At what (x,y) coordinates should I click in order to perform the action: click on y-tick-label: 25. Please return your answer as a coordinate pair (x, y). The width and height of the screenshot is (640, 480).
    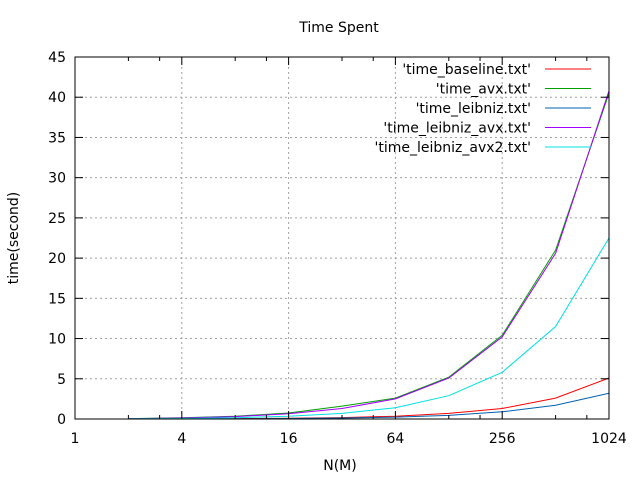
    Looking at the image, I should click on (57, 219).